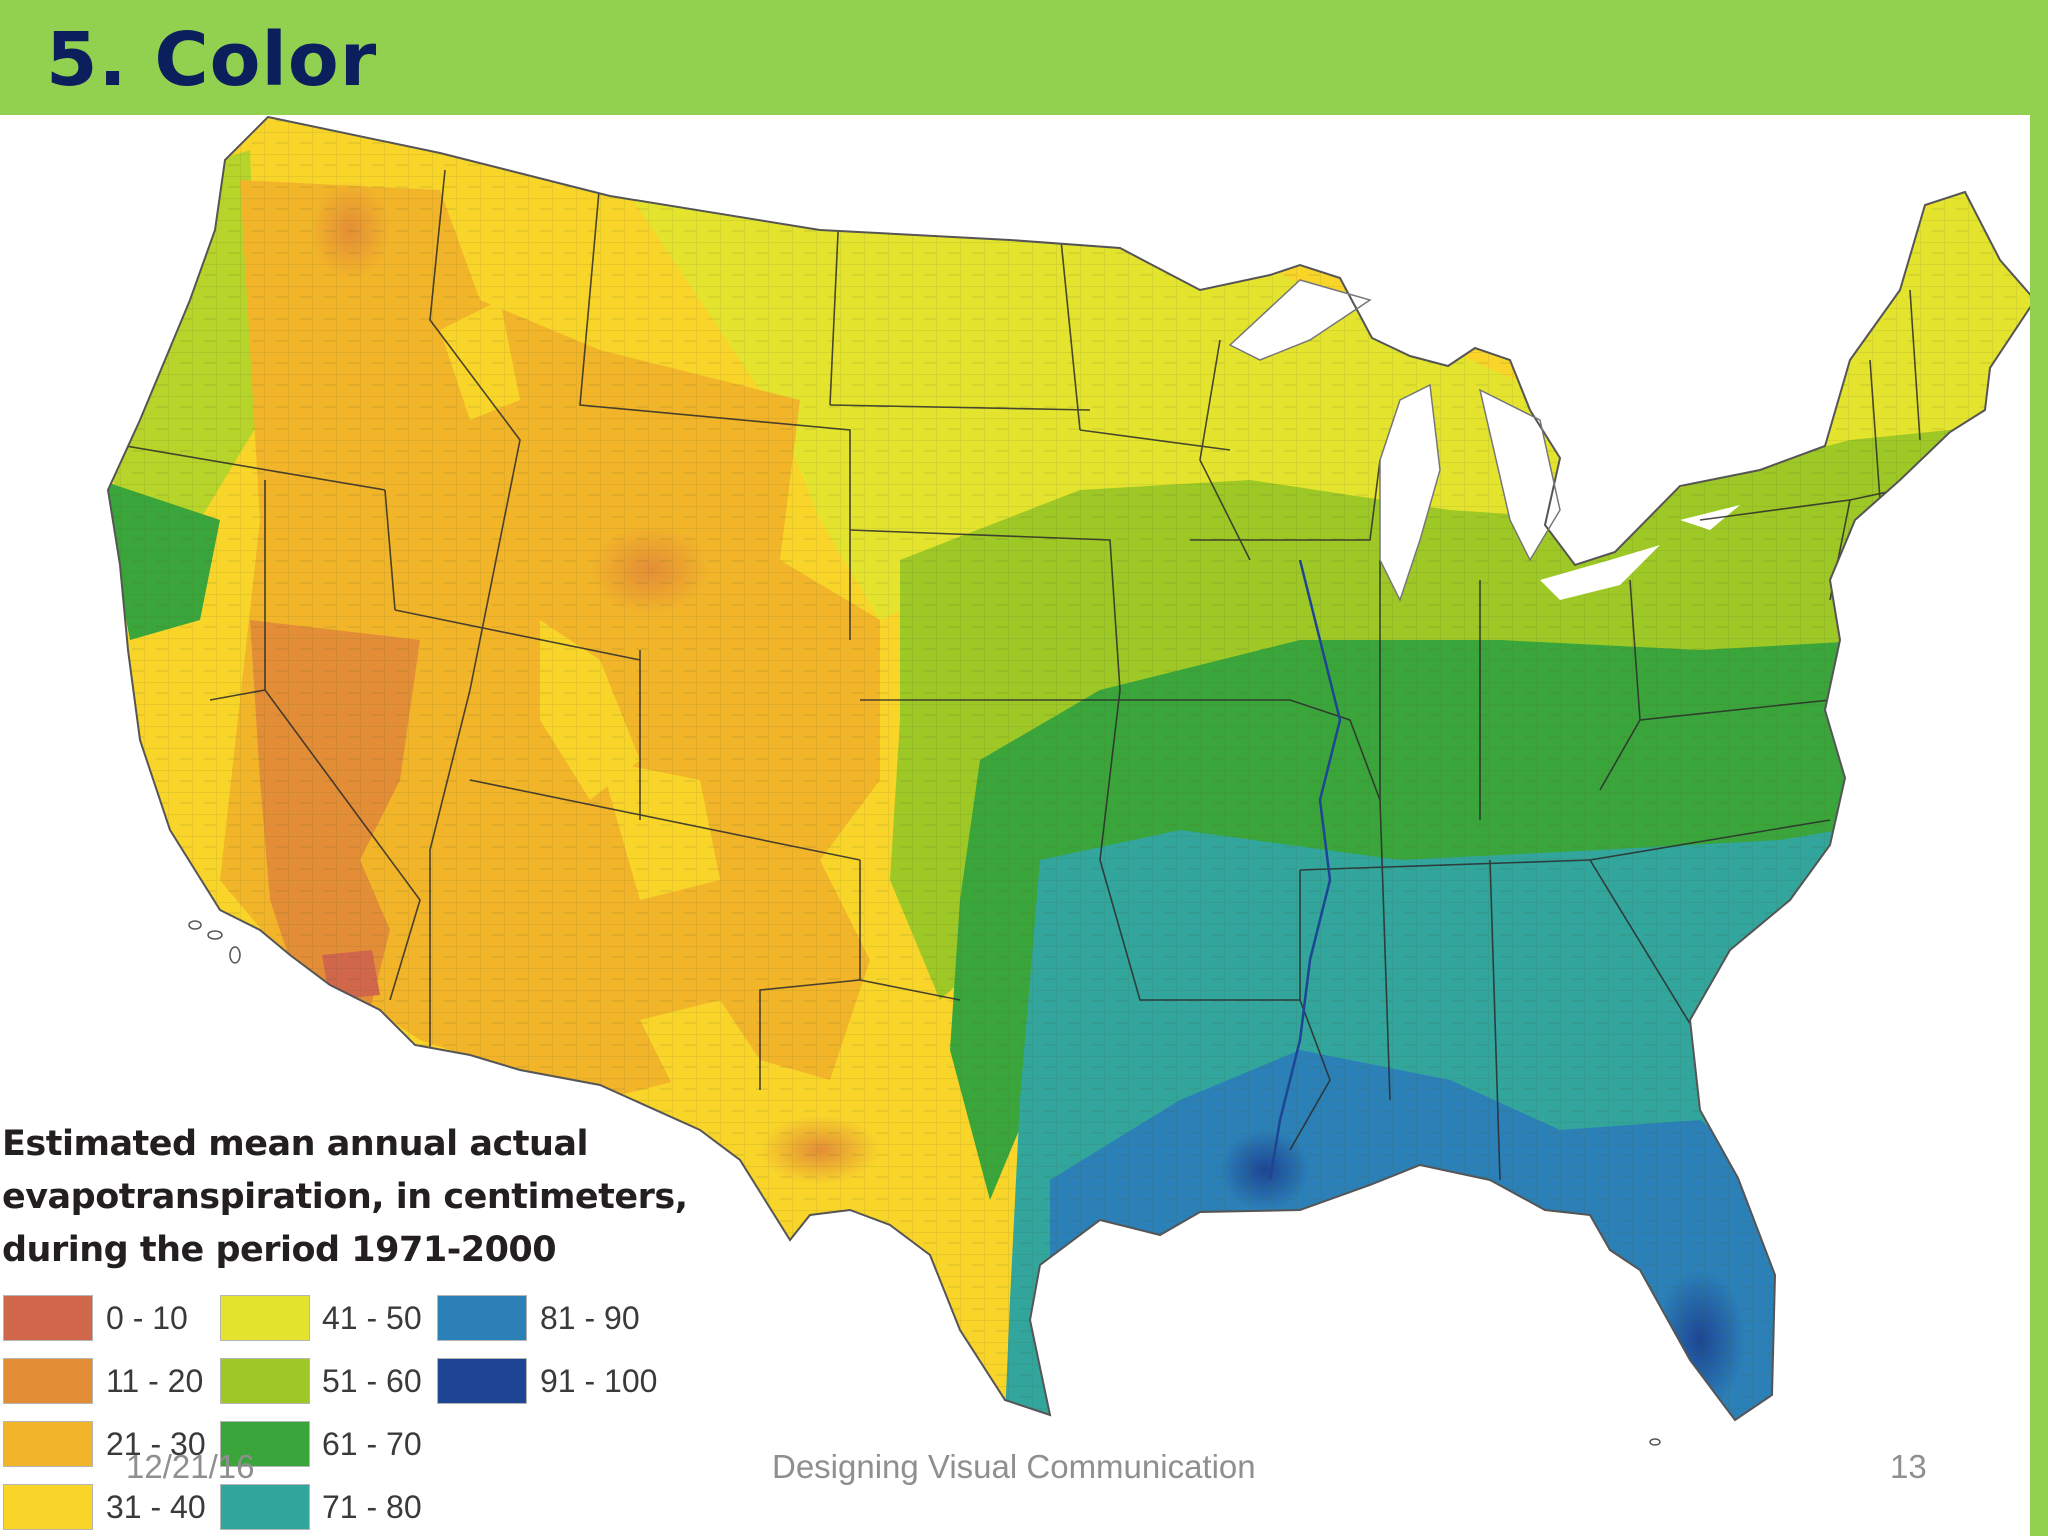 The height and width of the screenshot is (1536, 2048). Describe the element at coordinates (372, 1381) in the screenshot. I see `legend-label-51-60: 51 - 60` at that location.